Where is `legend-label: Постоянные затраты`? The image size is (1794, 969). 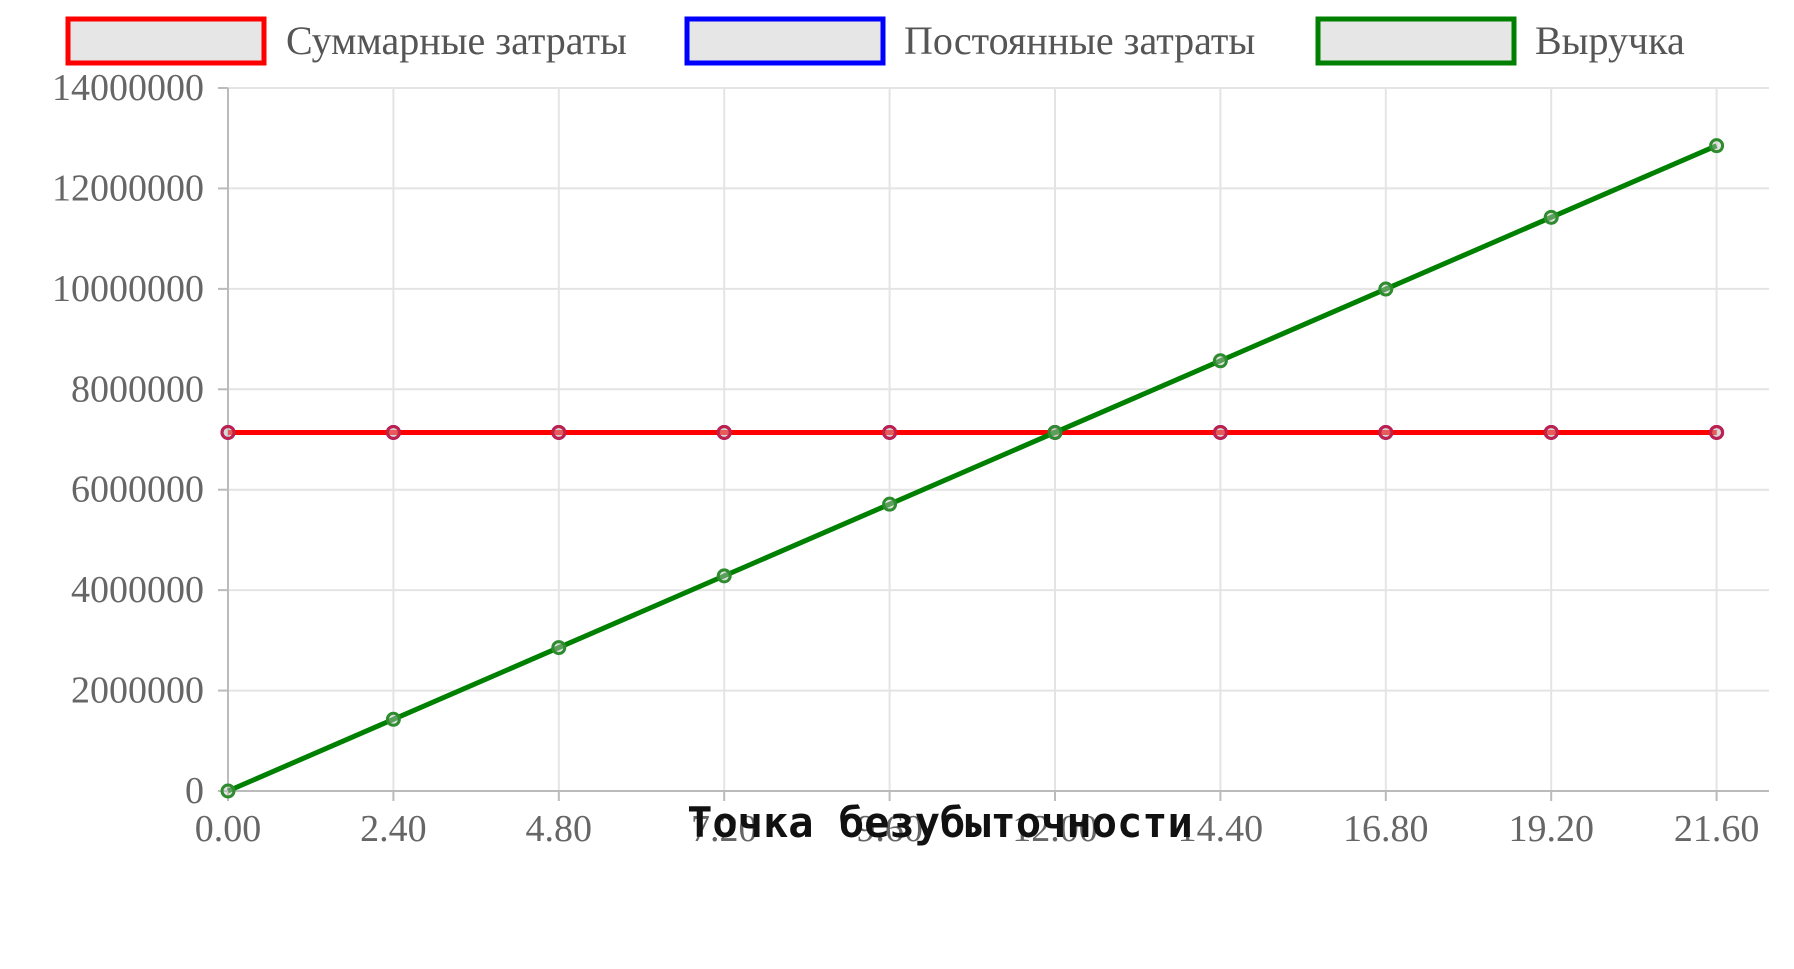
legend-label: Постоянные затраты is located at coordinates (1079, 40).